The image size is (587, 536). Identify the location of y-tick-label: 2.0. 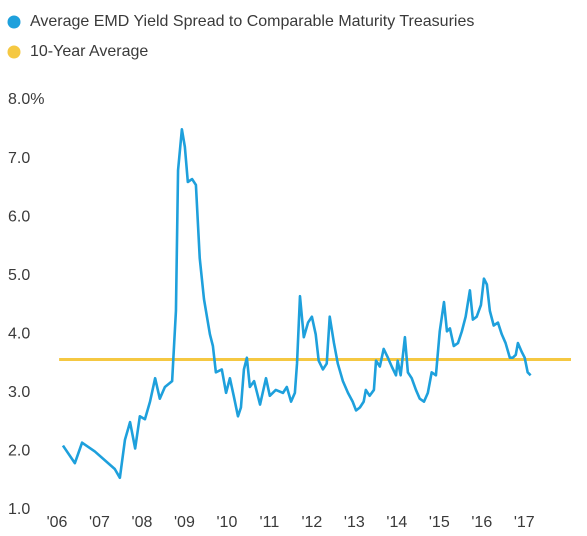
(19, 451).